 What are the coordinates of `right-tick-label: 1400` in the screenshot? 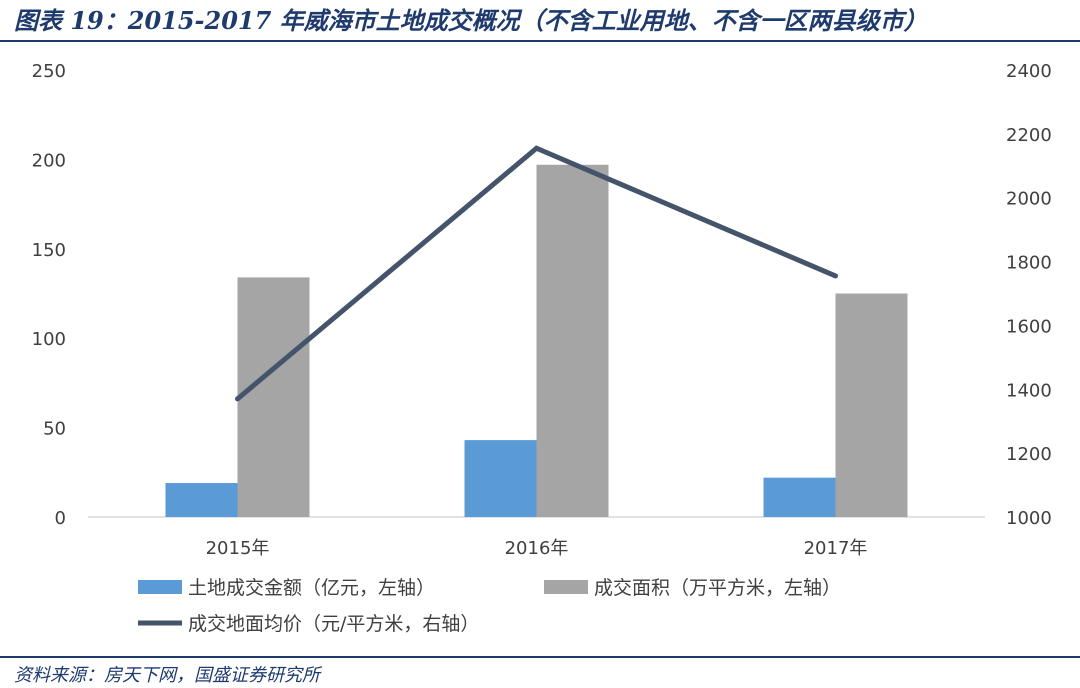 It's located at (1029, 390).